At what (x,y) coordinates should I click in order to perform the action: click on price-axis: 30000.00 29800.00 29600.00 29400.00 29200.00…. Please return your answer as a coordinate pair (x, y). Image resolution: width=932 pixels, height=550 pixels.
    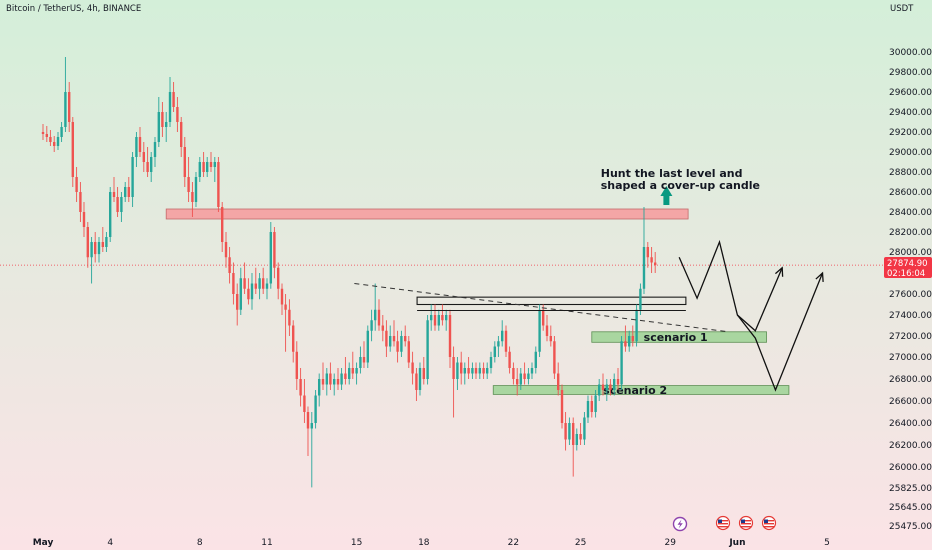
    Looking at the image, I should click on (910, 290).